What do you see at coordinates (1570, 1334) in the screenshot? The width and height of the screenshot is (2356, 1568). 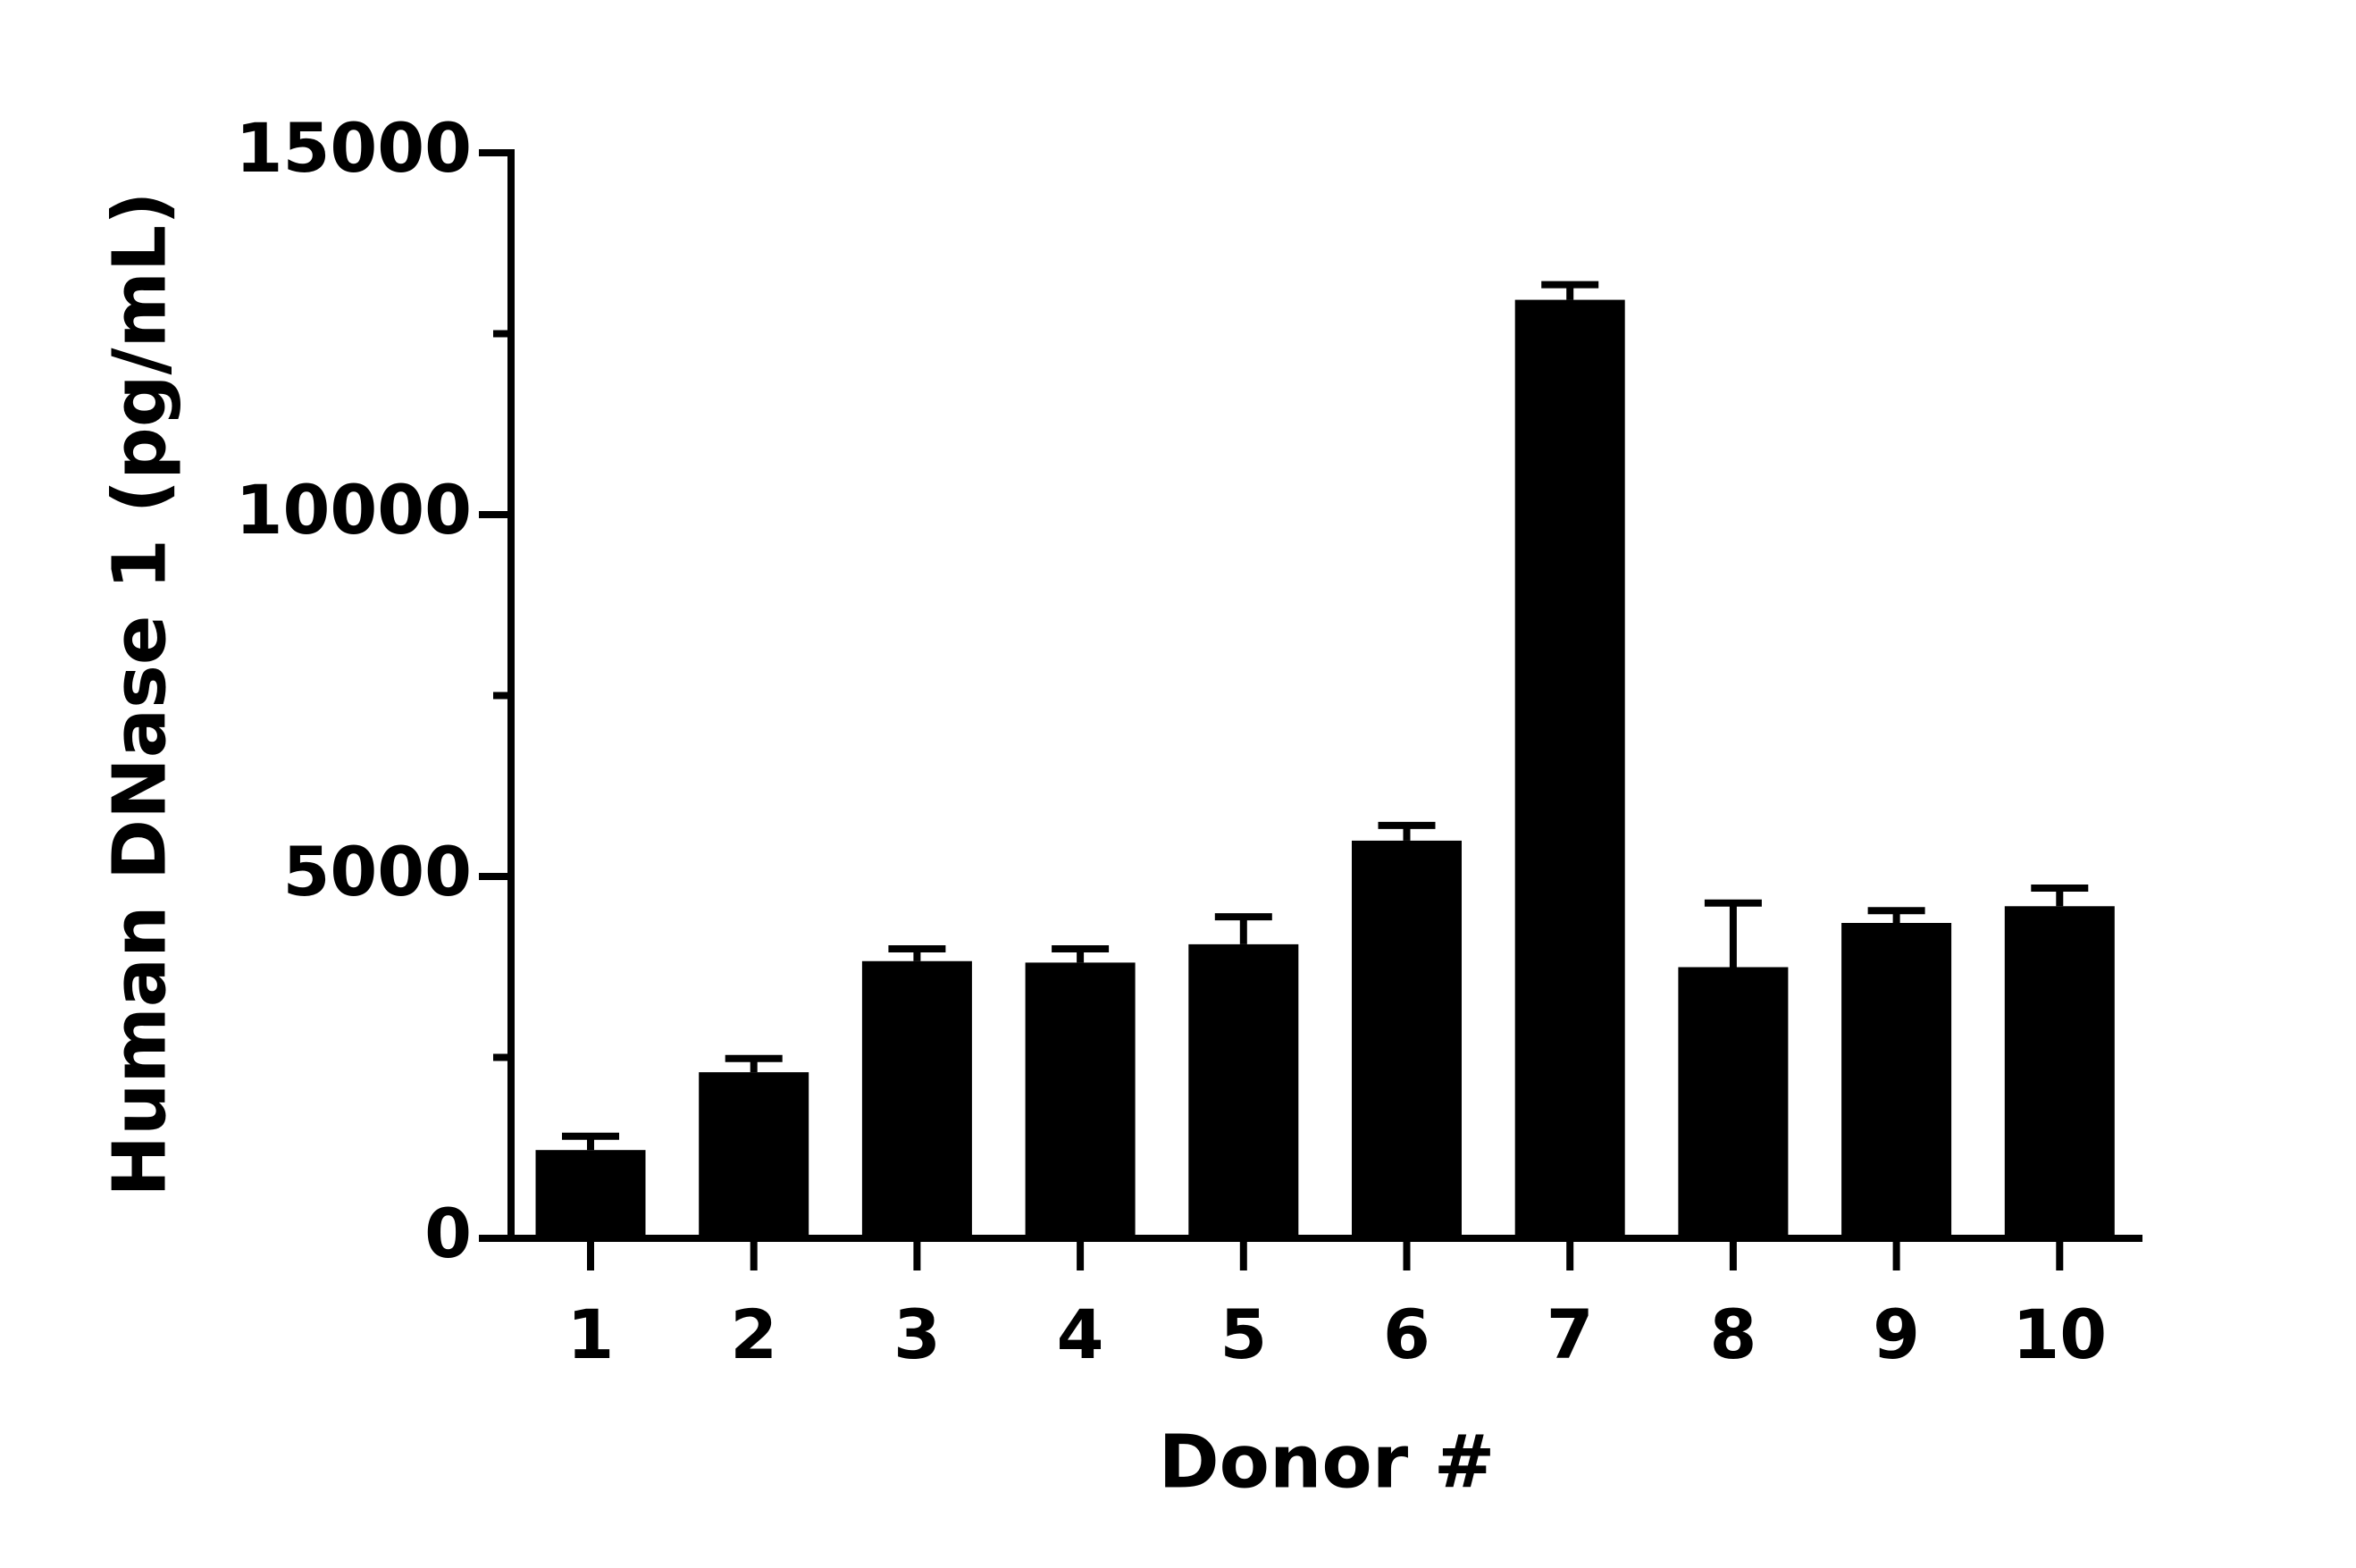 I see `x-tick-label: 7` at bounding box center [1570, 1334].